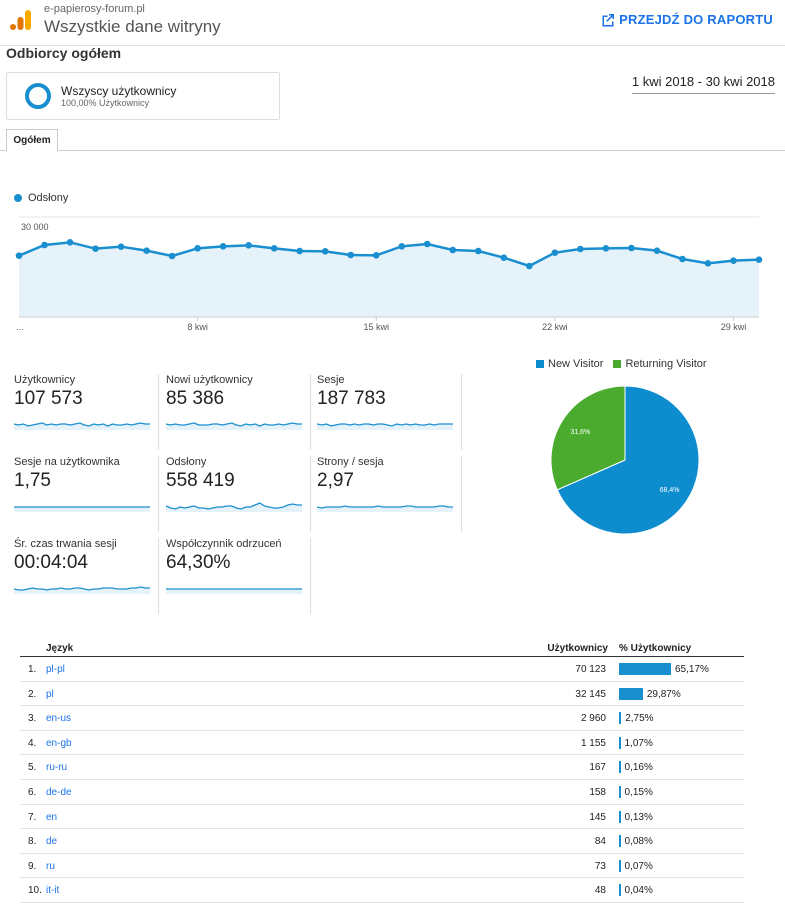 This screenshot has width=785, height=922. I want to click on row-users: 1 155, so click(593, 743).